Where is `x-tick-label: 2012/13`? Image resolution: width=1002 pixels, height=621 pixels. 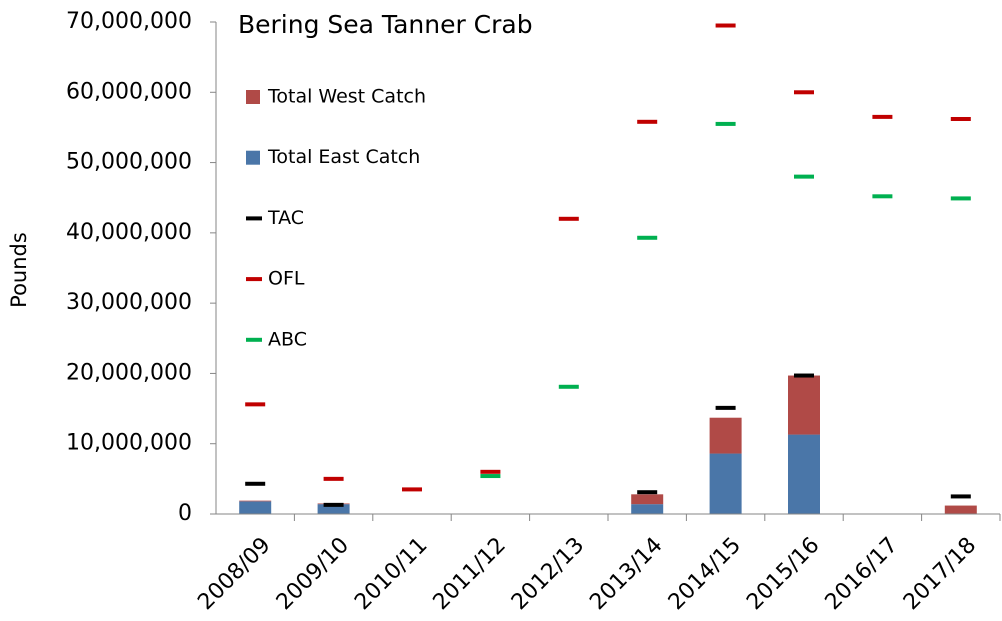
x-tick-label: 2012/13 is located at coordinates (548, 574).